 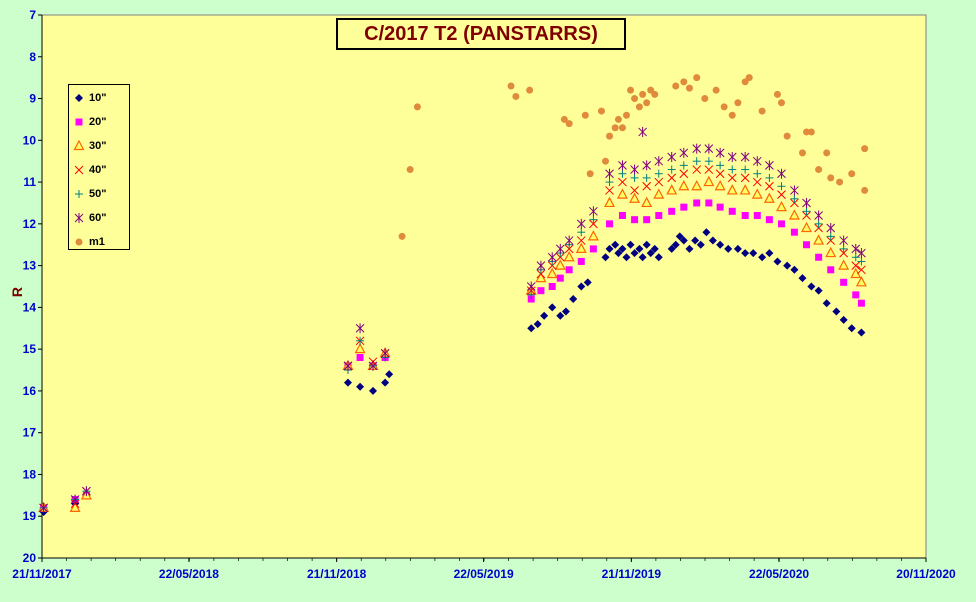 What do you see at coordinates (98, 170) in the screenshot?
I see `legend-label: 40"` at bounding box center [98, 170].